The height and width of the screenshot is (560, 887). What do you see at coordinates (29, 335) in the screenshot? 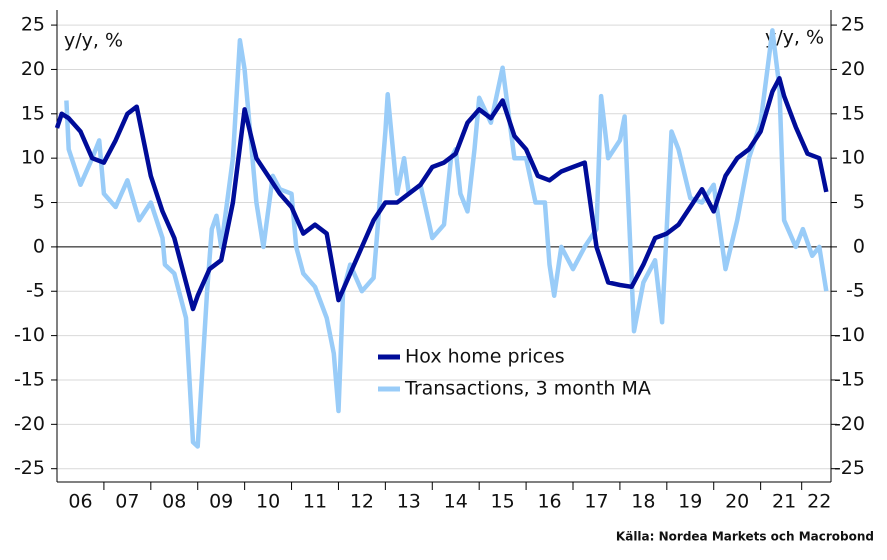
I see `y-tick-label: -10` at bounding box center [29, 335].